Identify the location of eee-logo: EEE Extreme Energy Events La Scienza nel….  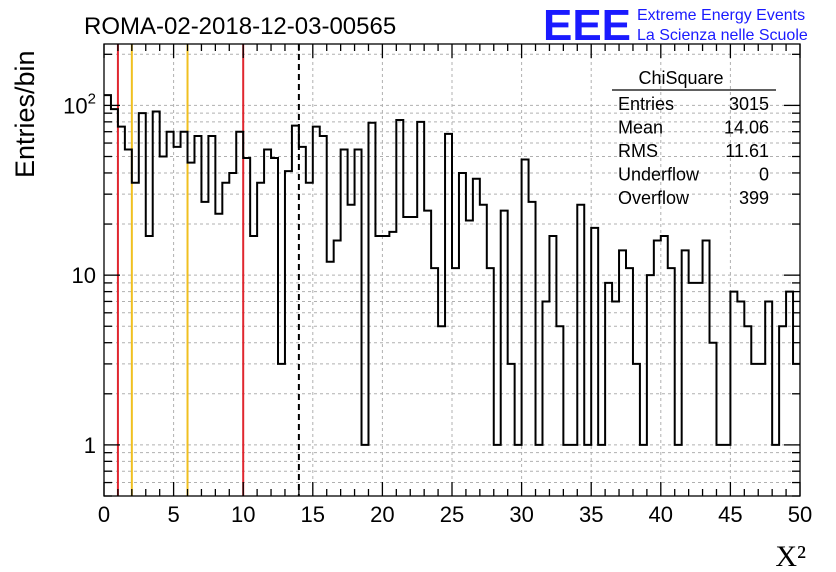
(675, 25).